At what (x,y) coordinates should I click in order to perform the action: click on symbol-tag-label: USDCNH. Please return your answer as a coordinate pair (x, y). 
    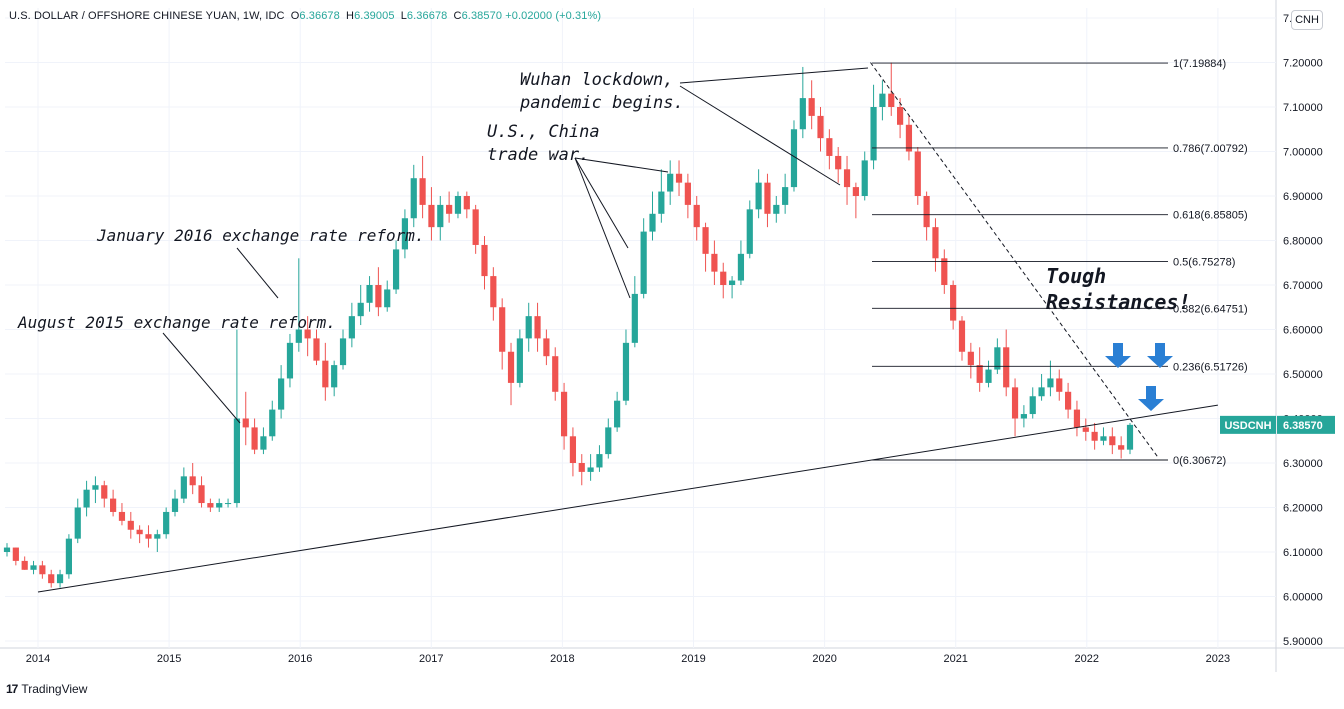
    Looking at the image, I should click on (1247, 426).